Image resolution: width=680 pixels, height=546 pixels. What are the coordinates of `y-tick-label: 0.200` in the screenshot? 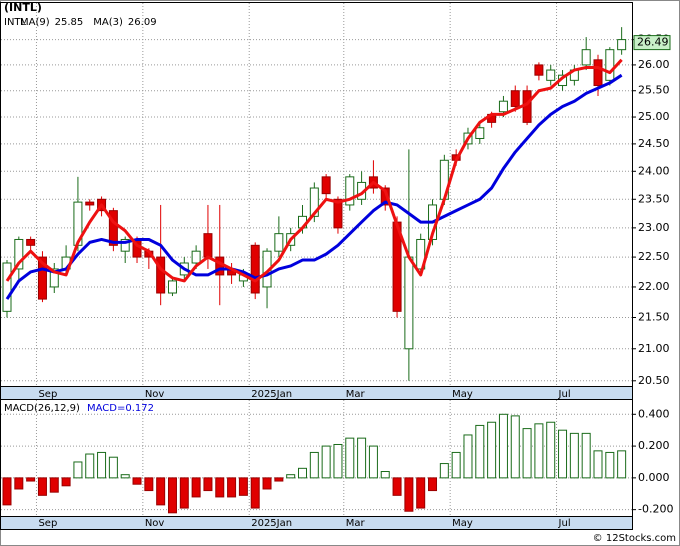 It's located at (654, 445).